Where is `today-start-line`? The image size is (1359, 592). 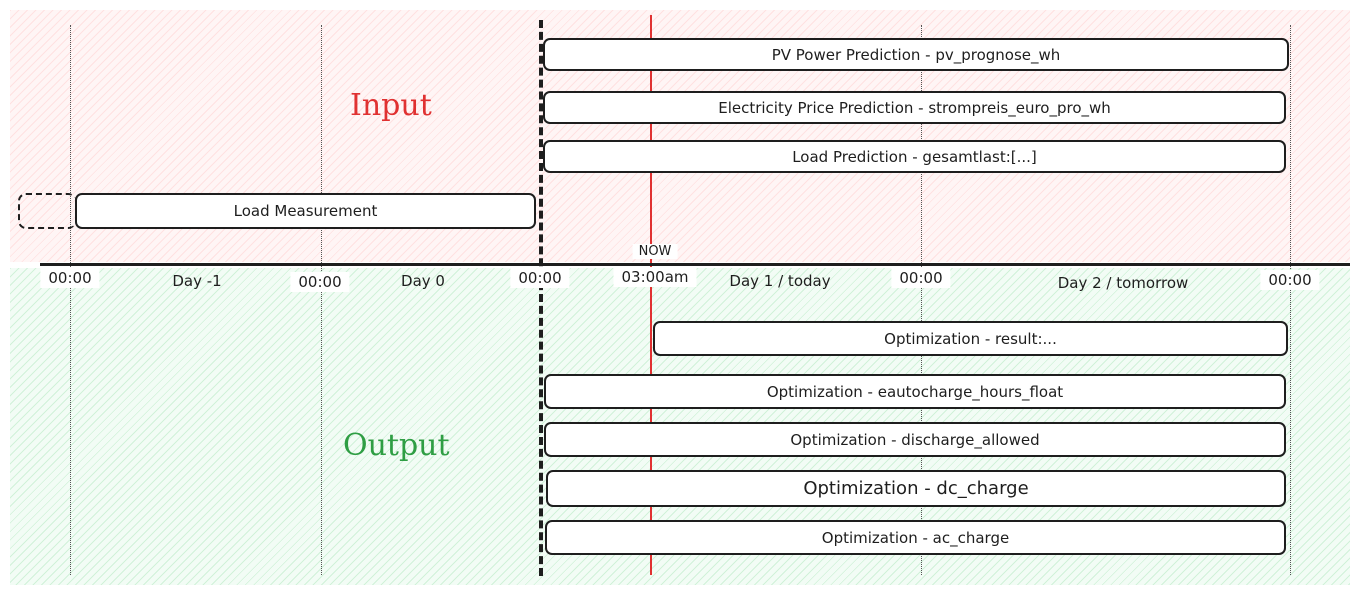
today-start-line is located at coordinates (541, 298).